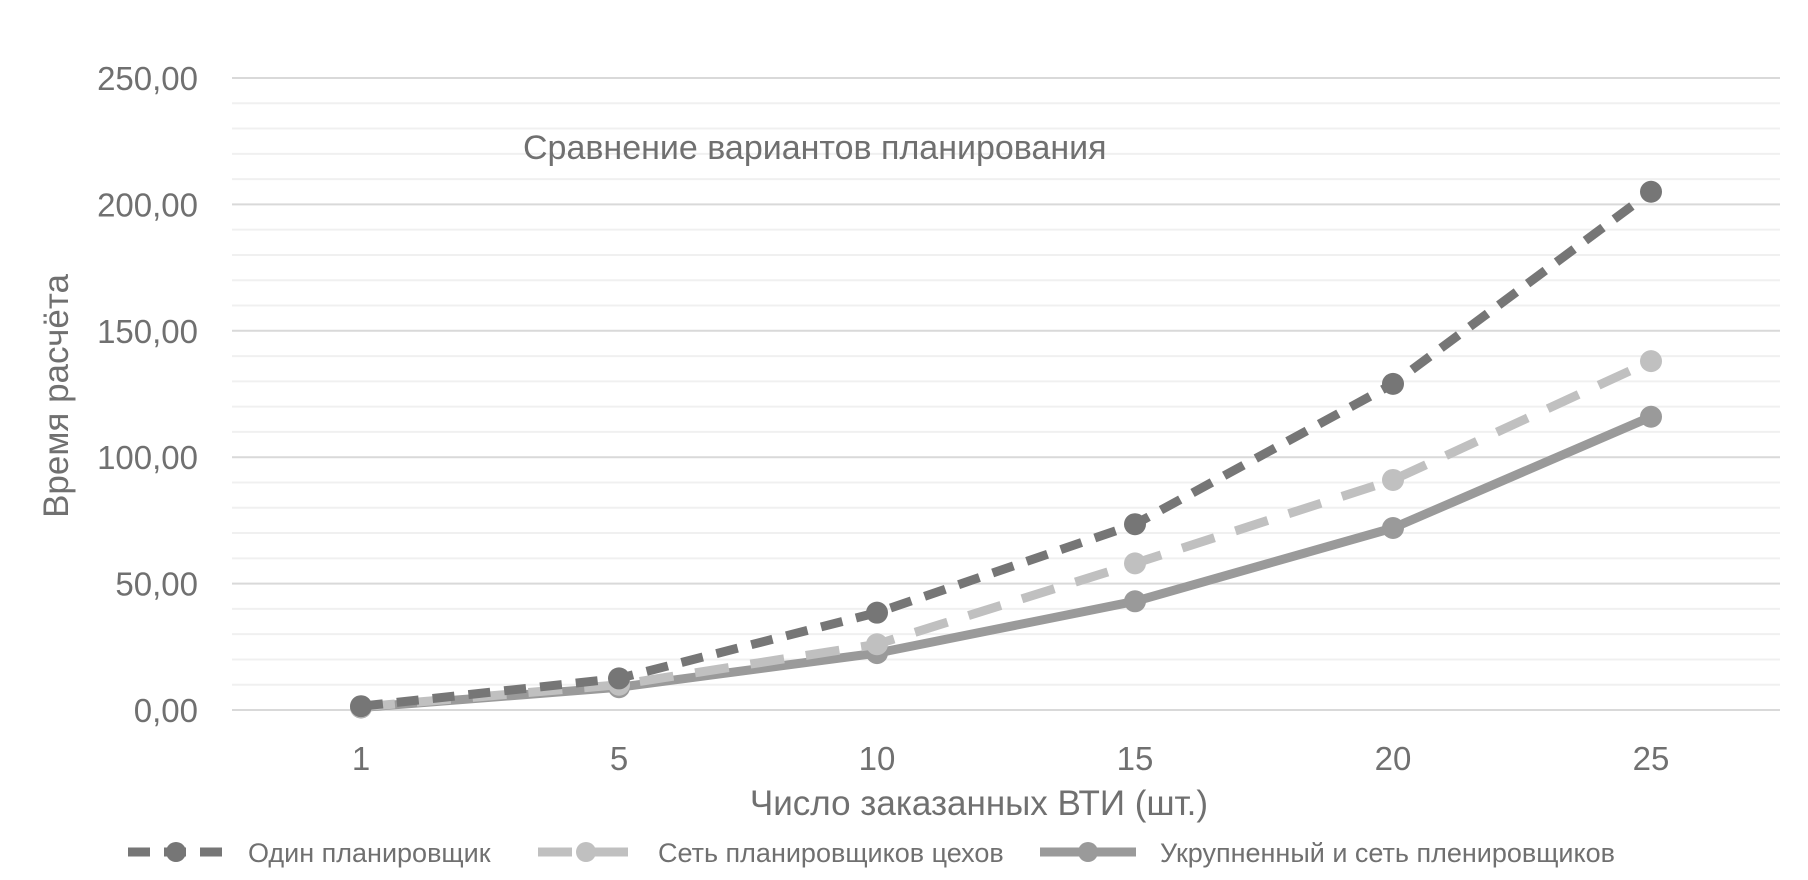 The height and width of the screenshot is (880, 1808). I want to click on legend-label: Укрупненный и сеть пленировщиков, so click(1387, 853).